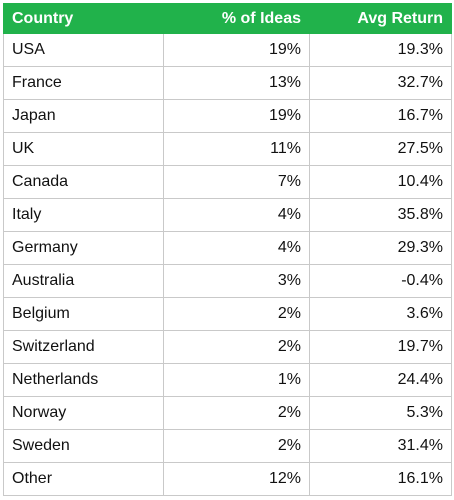  Describe the element at coordinates (380, 116) in the screenshot. I see `avg-return-cell: 16.7%` at that location.